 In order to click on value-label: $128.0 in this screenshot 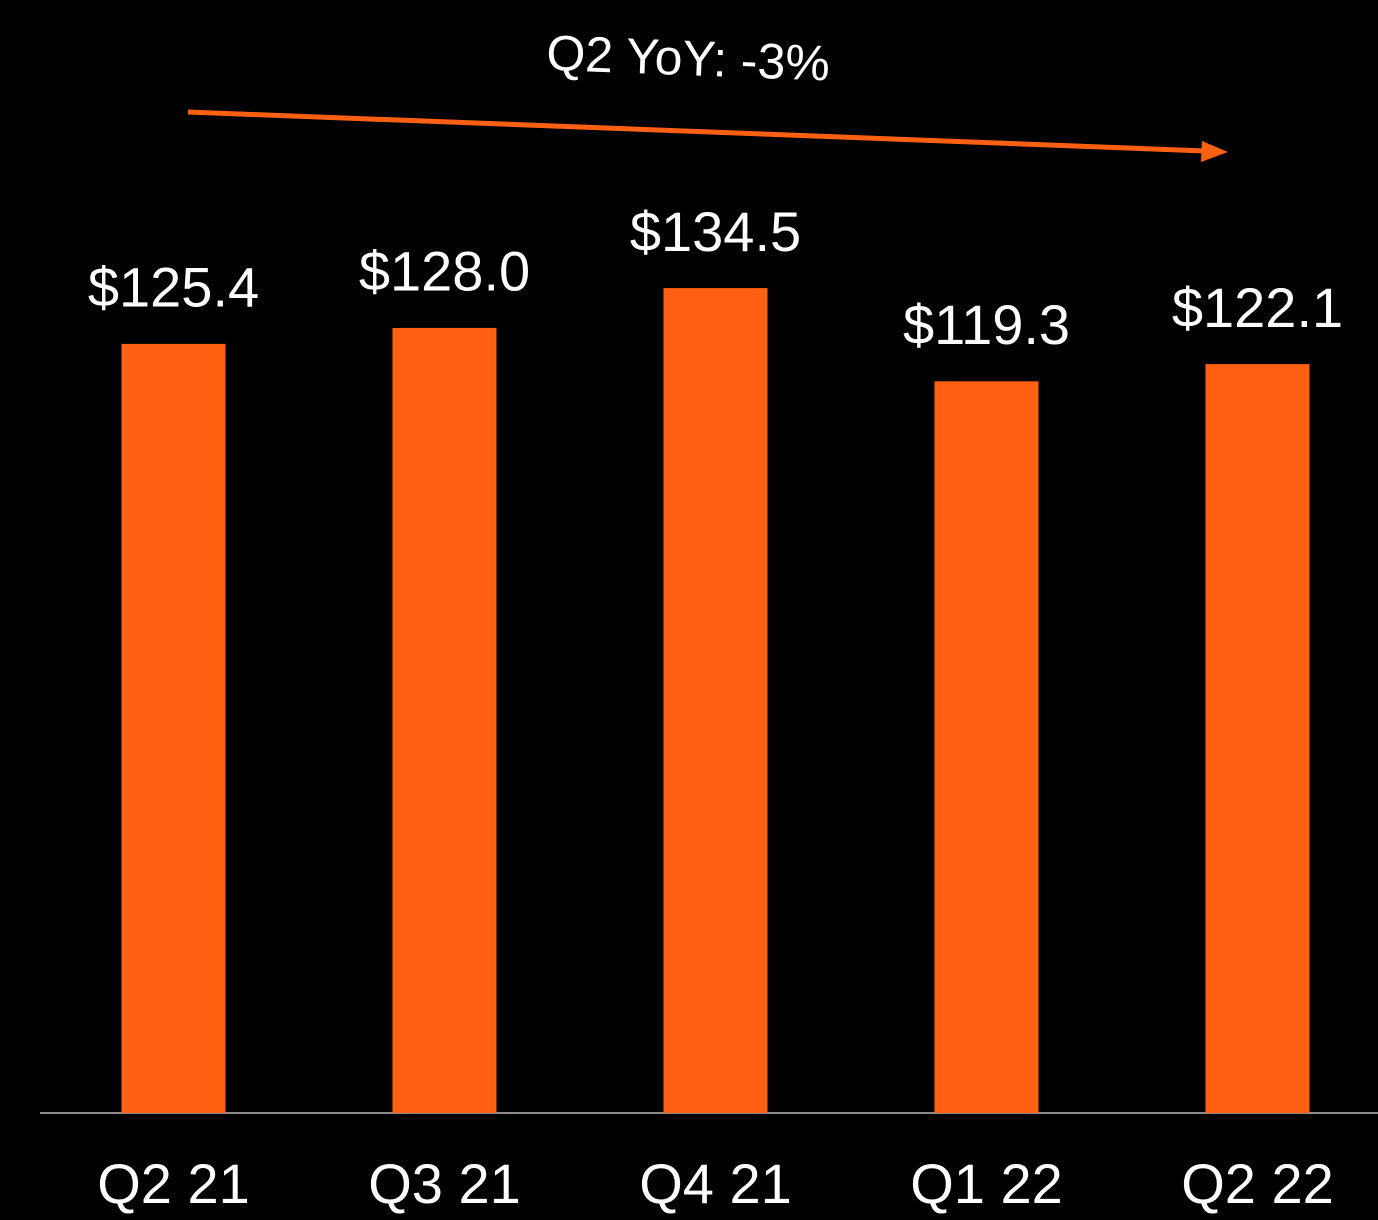, I will do `click(444, 271)`.